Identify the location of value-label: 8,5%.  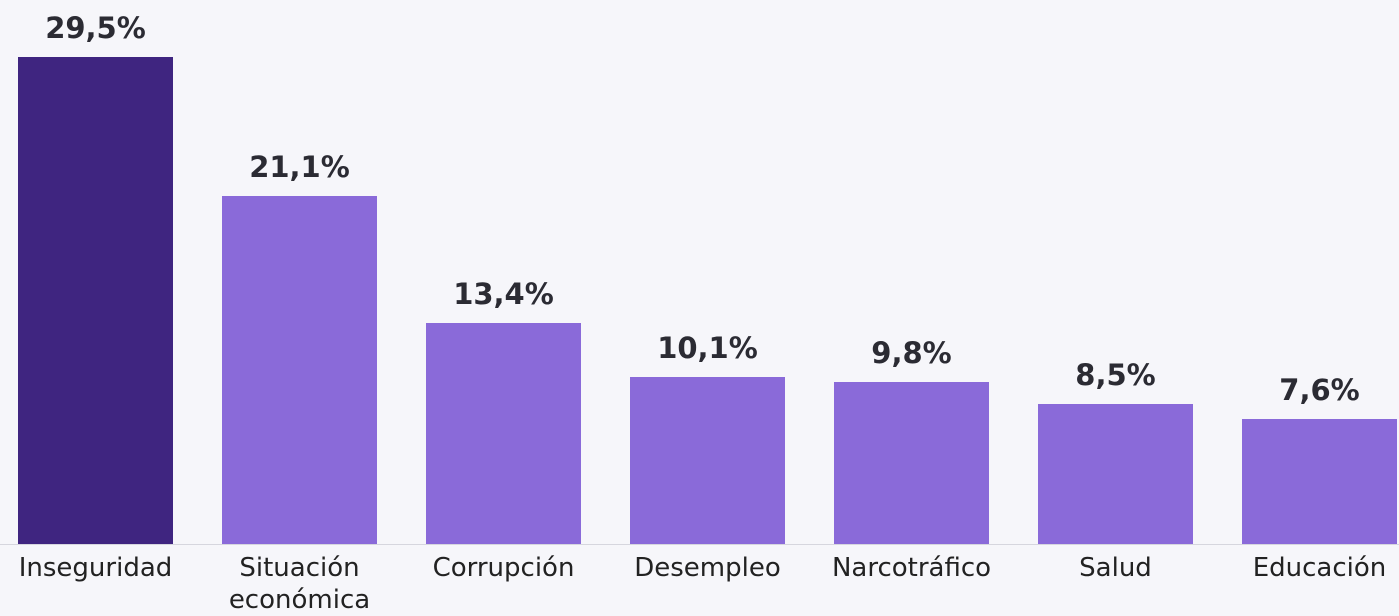
(1116, 375).